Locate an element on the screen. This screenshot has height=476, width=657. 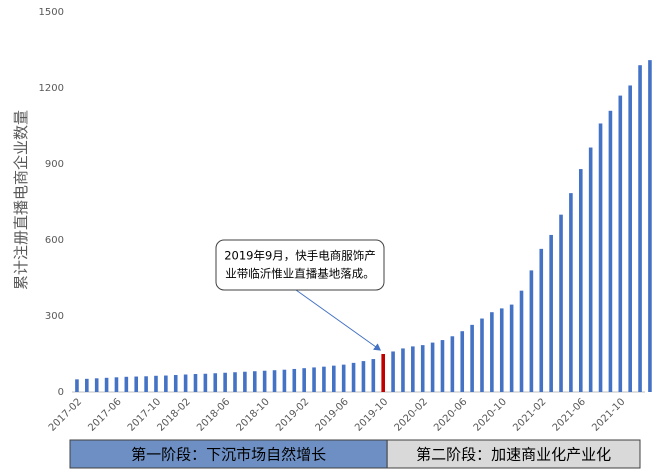
y-tick-label: 1200 is located at coordinates (51, 88).